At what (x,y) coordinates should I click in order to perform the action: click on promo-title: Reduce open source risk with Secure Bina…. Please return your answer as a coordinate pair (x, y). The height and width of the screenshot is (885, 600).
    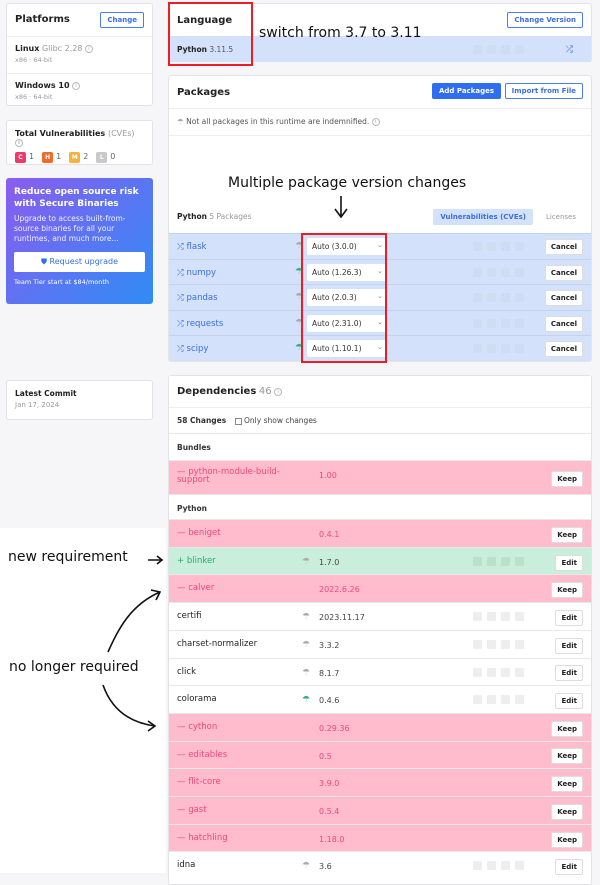
    Looking at the image, I should click on (76, 198).